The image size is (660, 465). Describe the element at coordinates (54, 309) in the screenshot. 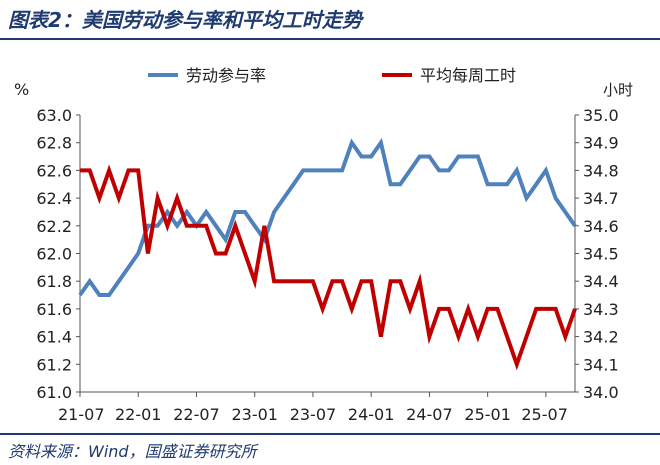

I see `left-tick-label: 61.6` at that location.